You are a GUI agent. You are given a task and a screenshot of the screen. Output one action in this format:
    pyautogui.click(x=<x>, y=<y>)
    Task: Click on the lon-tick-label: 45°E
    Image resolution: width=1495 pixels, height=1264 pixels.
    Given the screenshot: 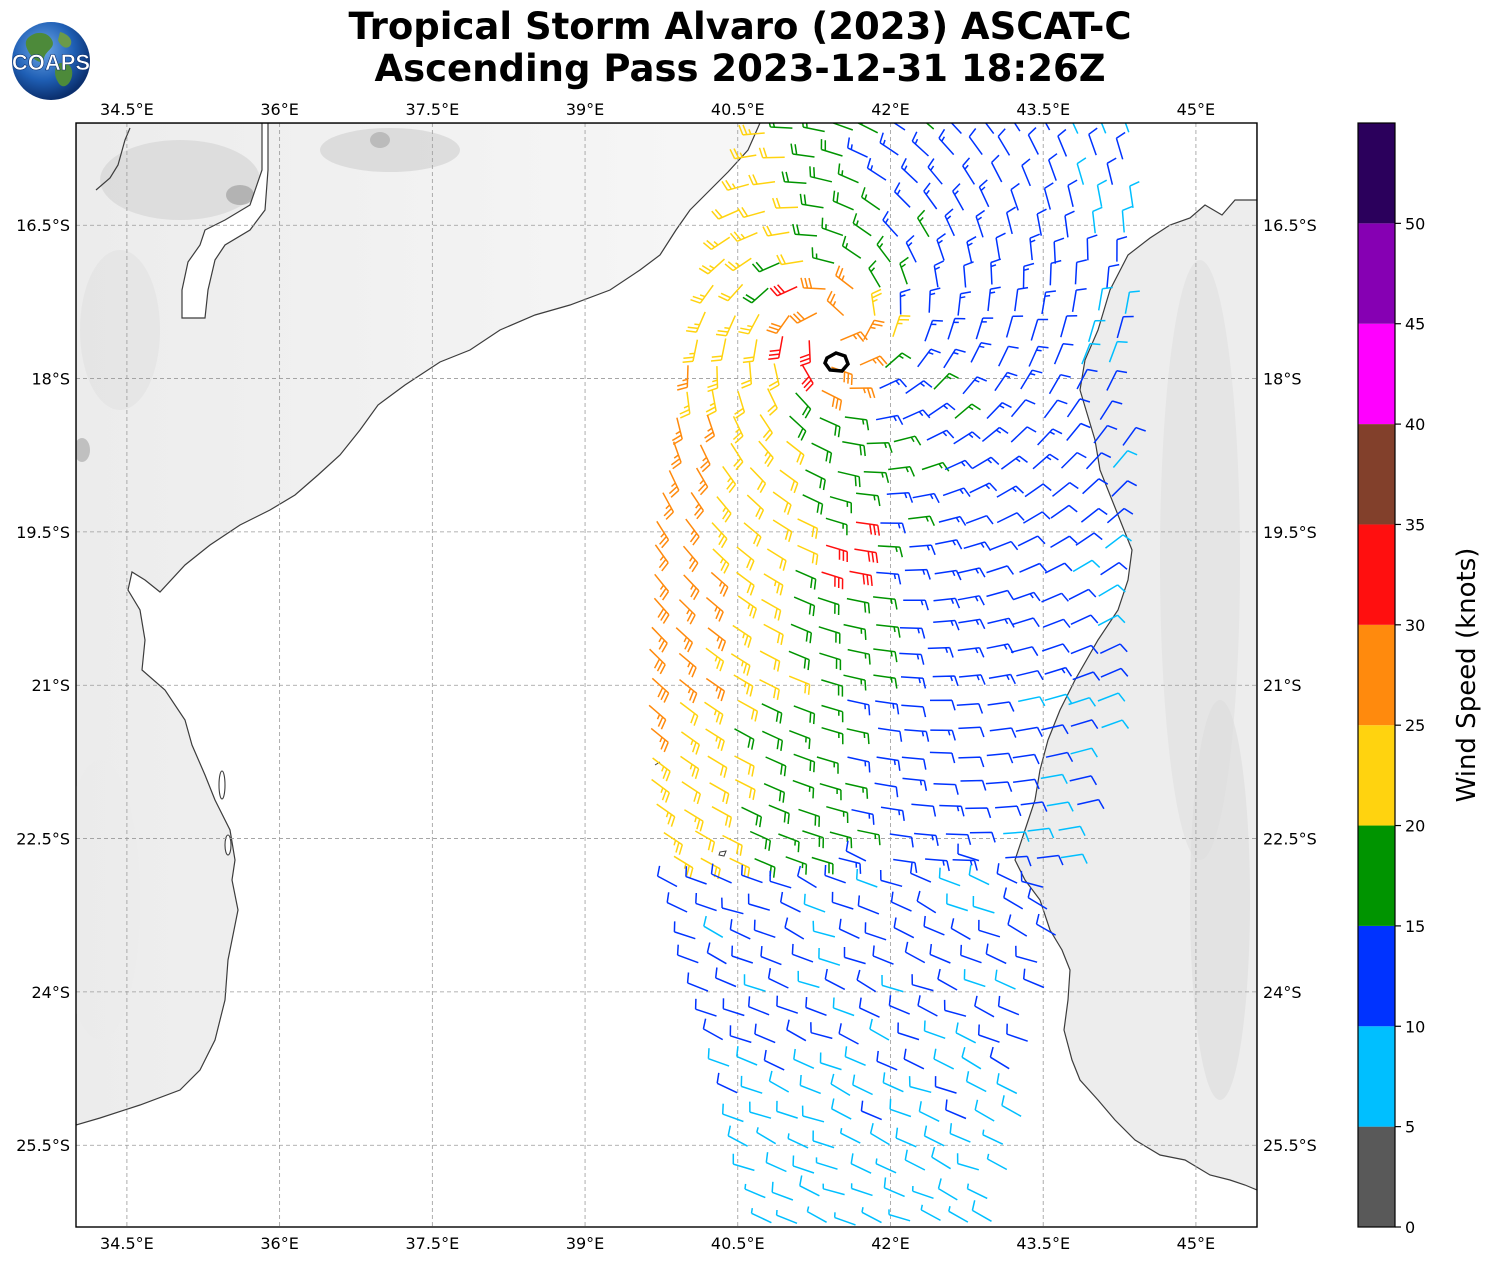 What is the action you would take?
    pyautogui.click(x=1196, y=109)
    